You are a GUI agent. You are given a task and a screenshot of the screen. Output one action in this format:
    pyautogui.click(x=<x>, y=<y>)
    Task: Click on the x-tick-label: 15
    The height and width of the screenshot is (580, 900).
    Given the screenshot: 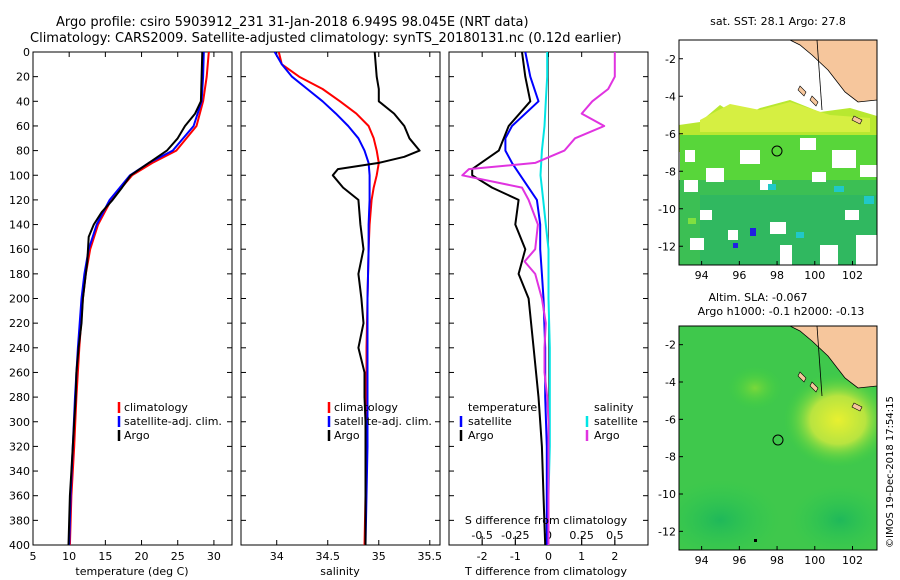 What is the action you would take?
    pyautogui.click(x=105, y=556)
    